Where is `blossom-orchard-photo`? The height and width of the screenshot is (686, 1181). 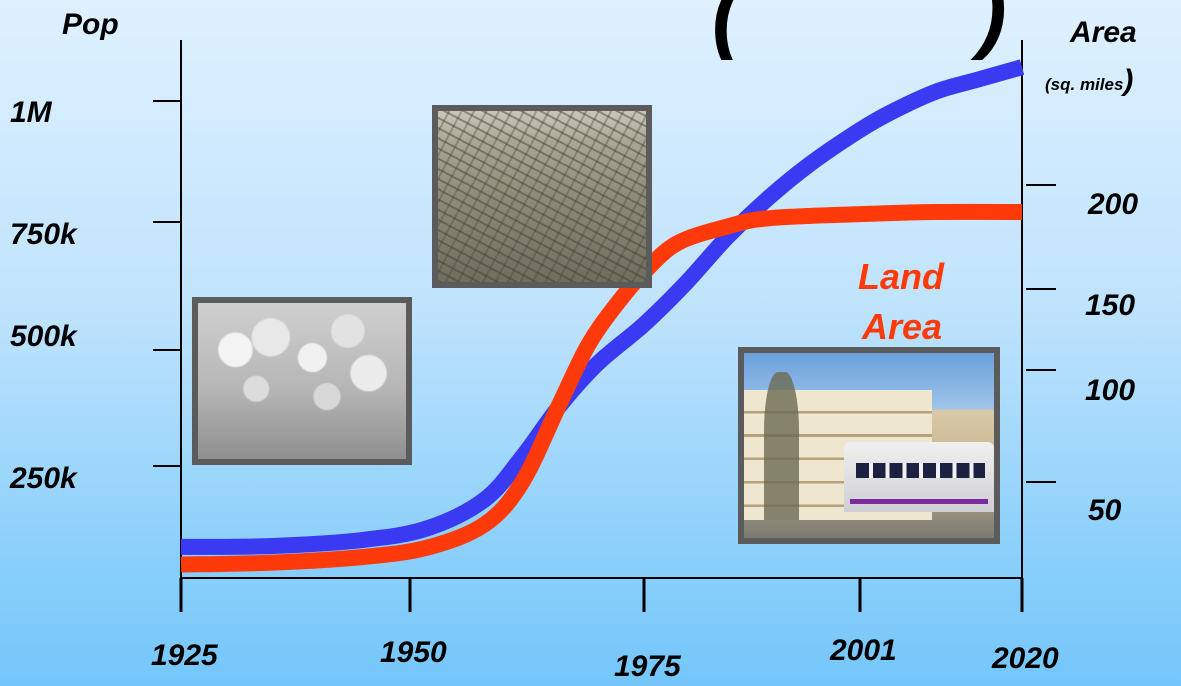 blossom-orchard-photo is located at coordinates (302, 381).